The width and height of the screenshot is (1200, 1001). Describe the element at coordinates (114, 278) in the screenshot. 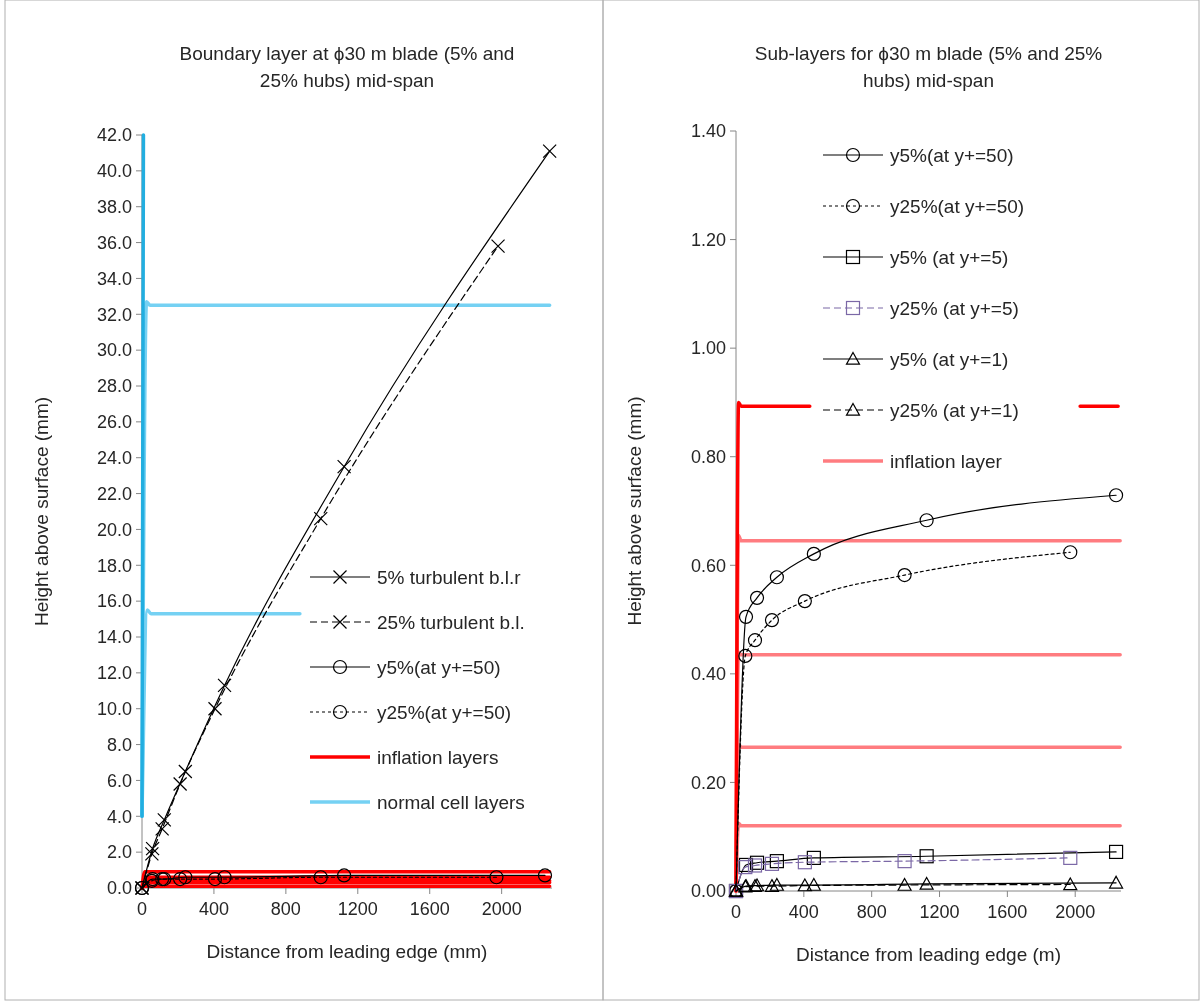

I see `y-tick-label: 34.0` at that location.